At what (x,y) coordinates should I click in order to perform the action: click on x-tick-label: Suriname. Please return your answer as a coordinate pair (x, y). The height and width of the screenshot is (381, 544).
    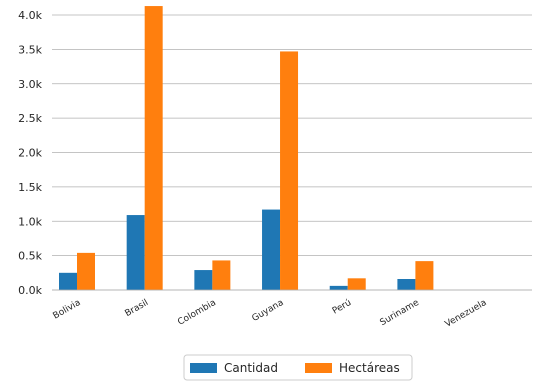
    Looking at the image, I should click on (400, 313).